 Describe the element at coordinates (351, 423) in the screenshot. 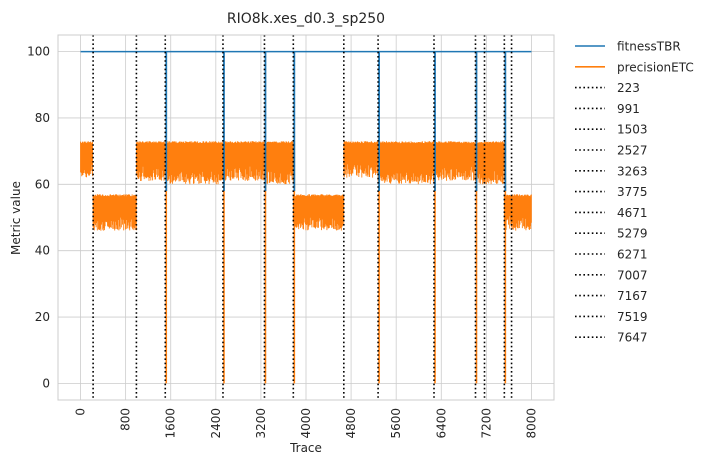

I see `x-tick-label-6: 4800` at that location.